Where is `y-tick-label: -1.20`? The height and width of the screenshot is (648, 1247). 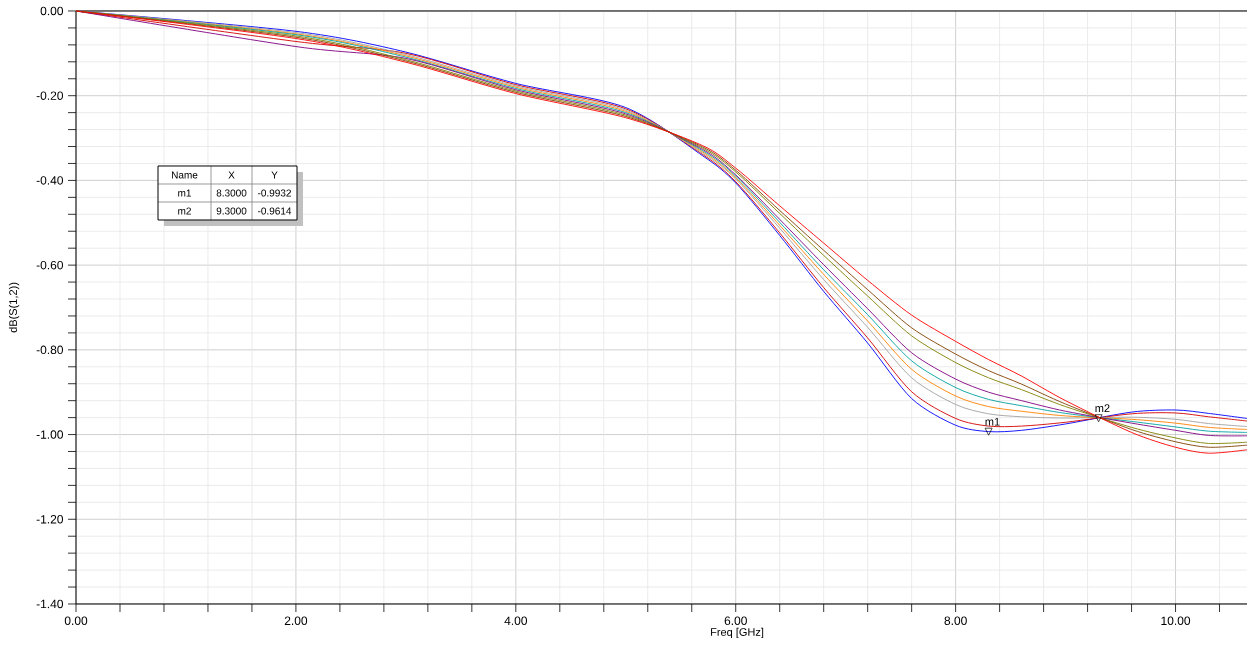
y-tick-label: -1.20 is located at coordinates (50, 519).